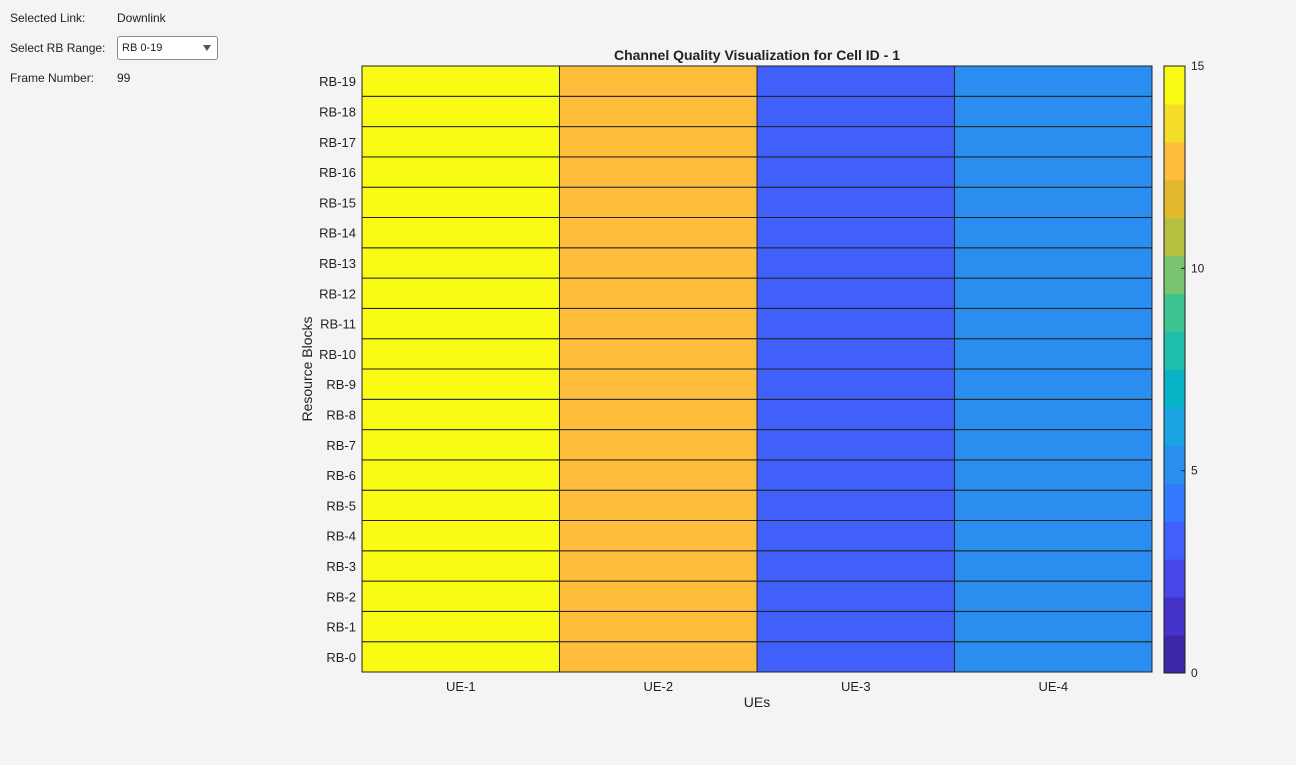 The width and height of the screenshot is (1296, 765). What do you see at coordinates (207, 48) in the screenshot?
I see `chevron-down-icon` at bounding box center [207, 48].